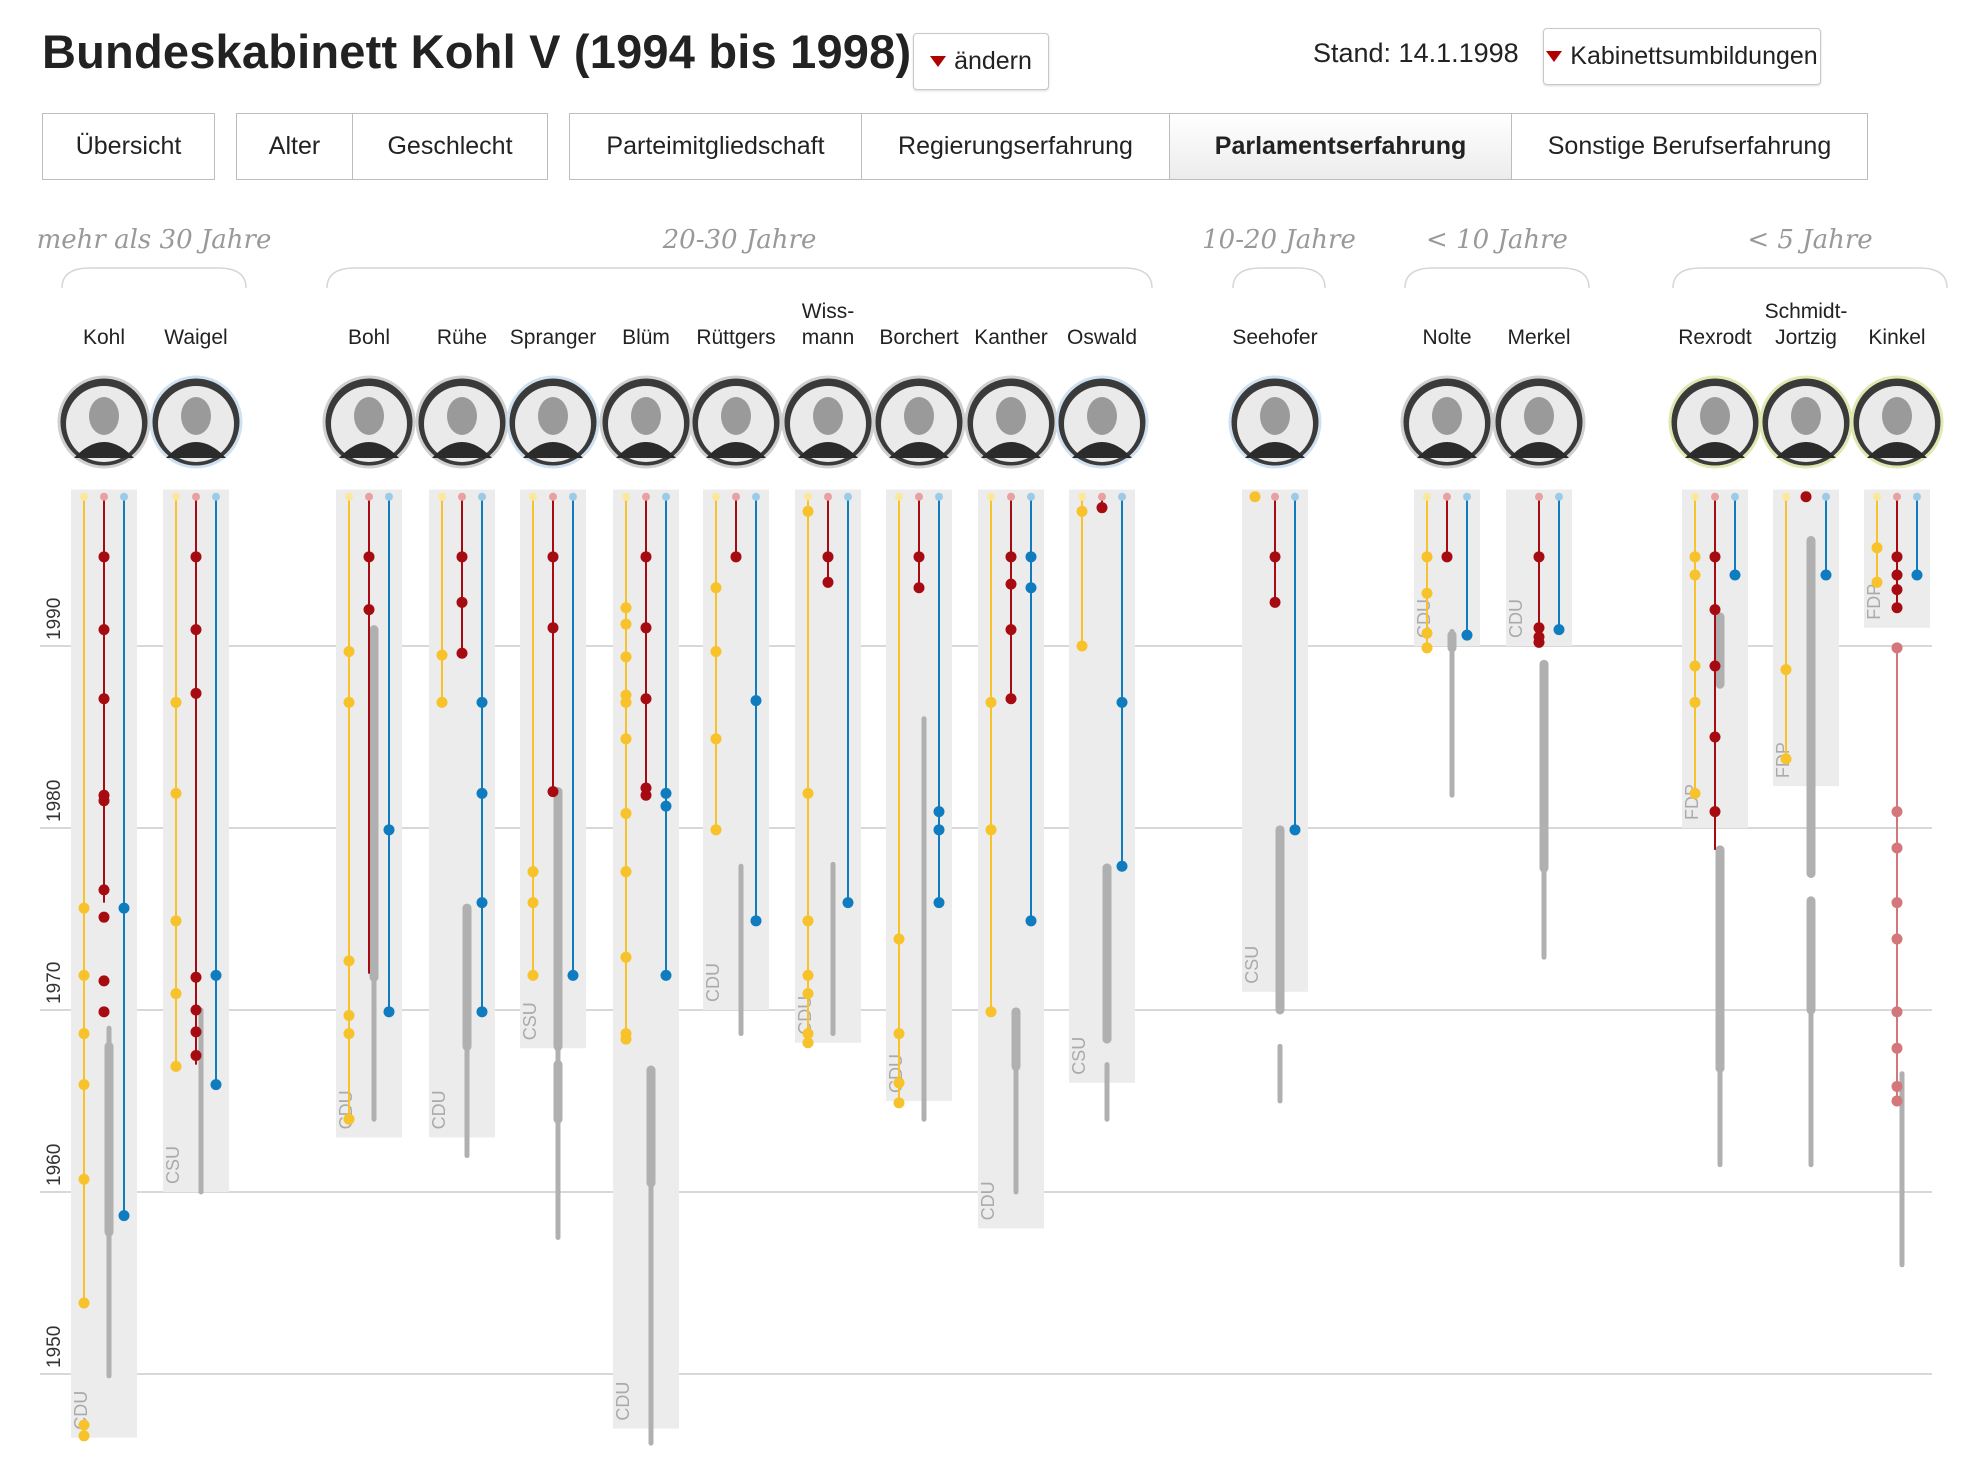  I want to click on tab-geschlecht: Geschlecht, so click(450, 146).